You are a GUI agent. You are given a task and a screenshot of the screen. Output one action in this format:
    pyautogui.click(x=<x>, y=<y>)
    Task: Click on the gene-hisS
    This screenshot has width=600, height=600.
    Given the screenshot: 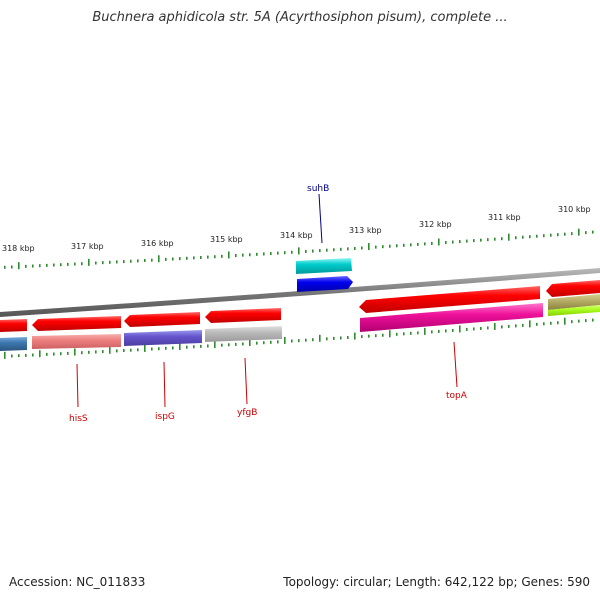 What is the action you would take?
    pyautogui.click(x=76, y=341)
    